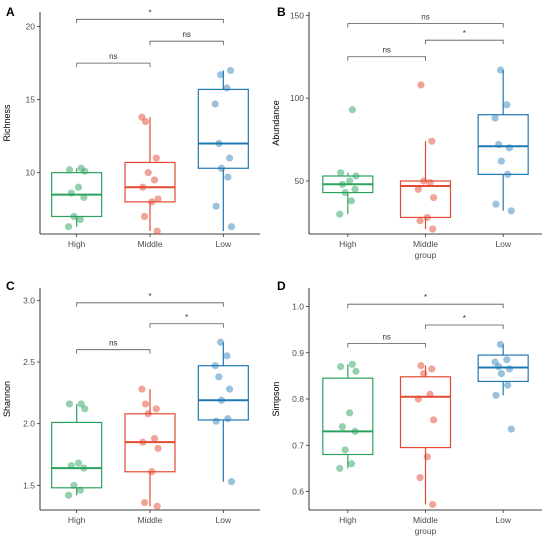 The image size is (548, 555). I want to click on y-tick-label: 1.0, so click(298, 307).